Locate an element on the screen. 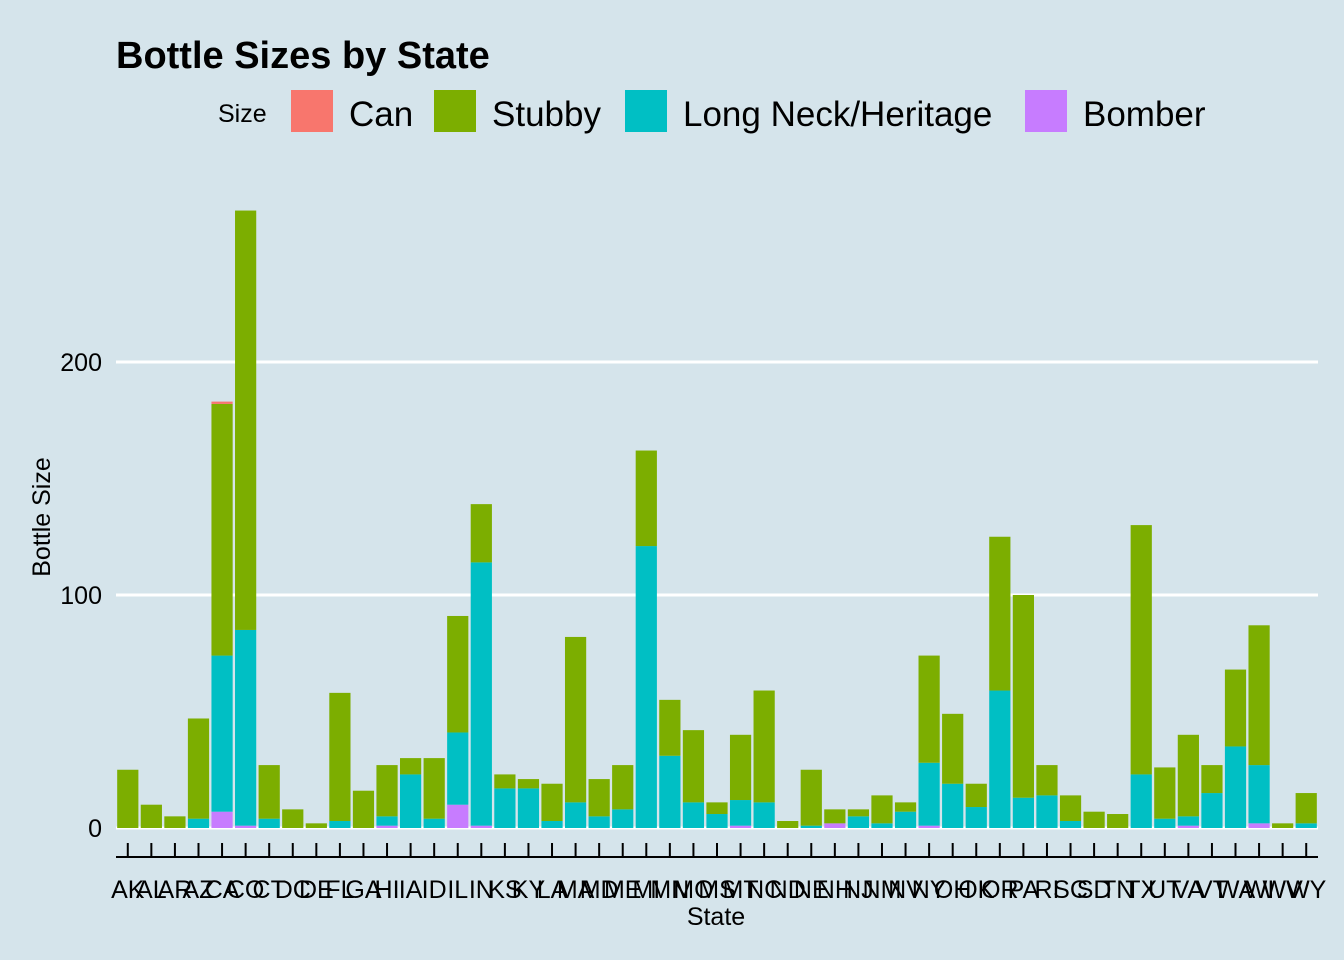 Image resolution: width=1344 pixels, height=960 pixels. x-tick-label-AZ: AZ is located at coordinates (199, 890).